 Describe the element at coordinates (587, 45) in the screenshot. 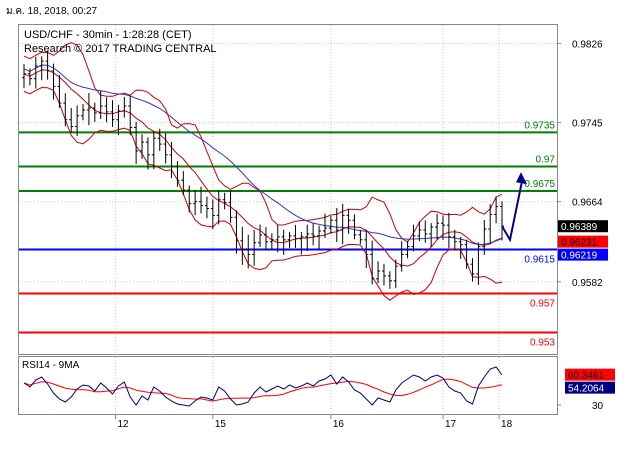

I see `y-tick-label: 0.9826` at that location.